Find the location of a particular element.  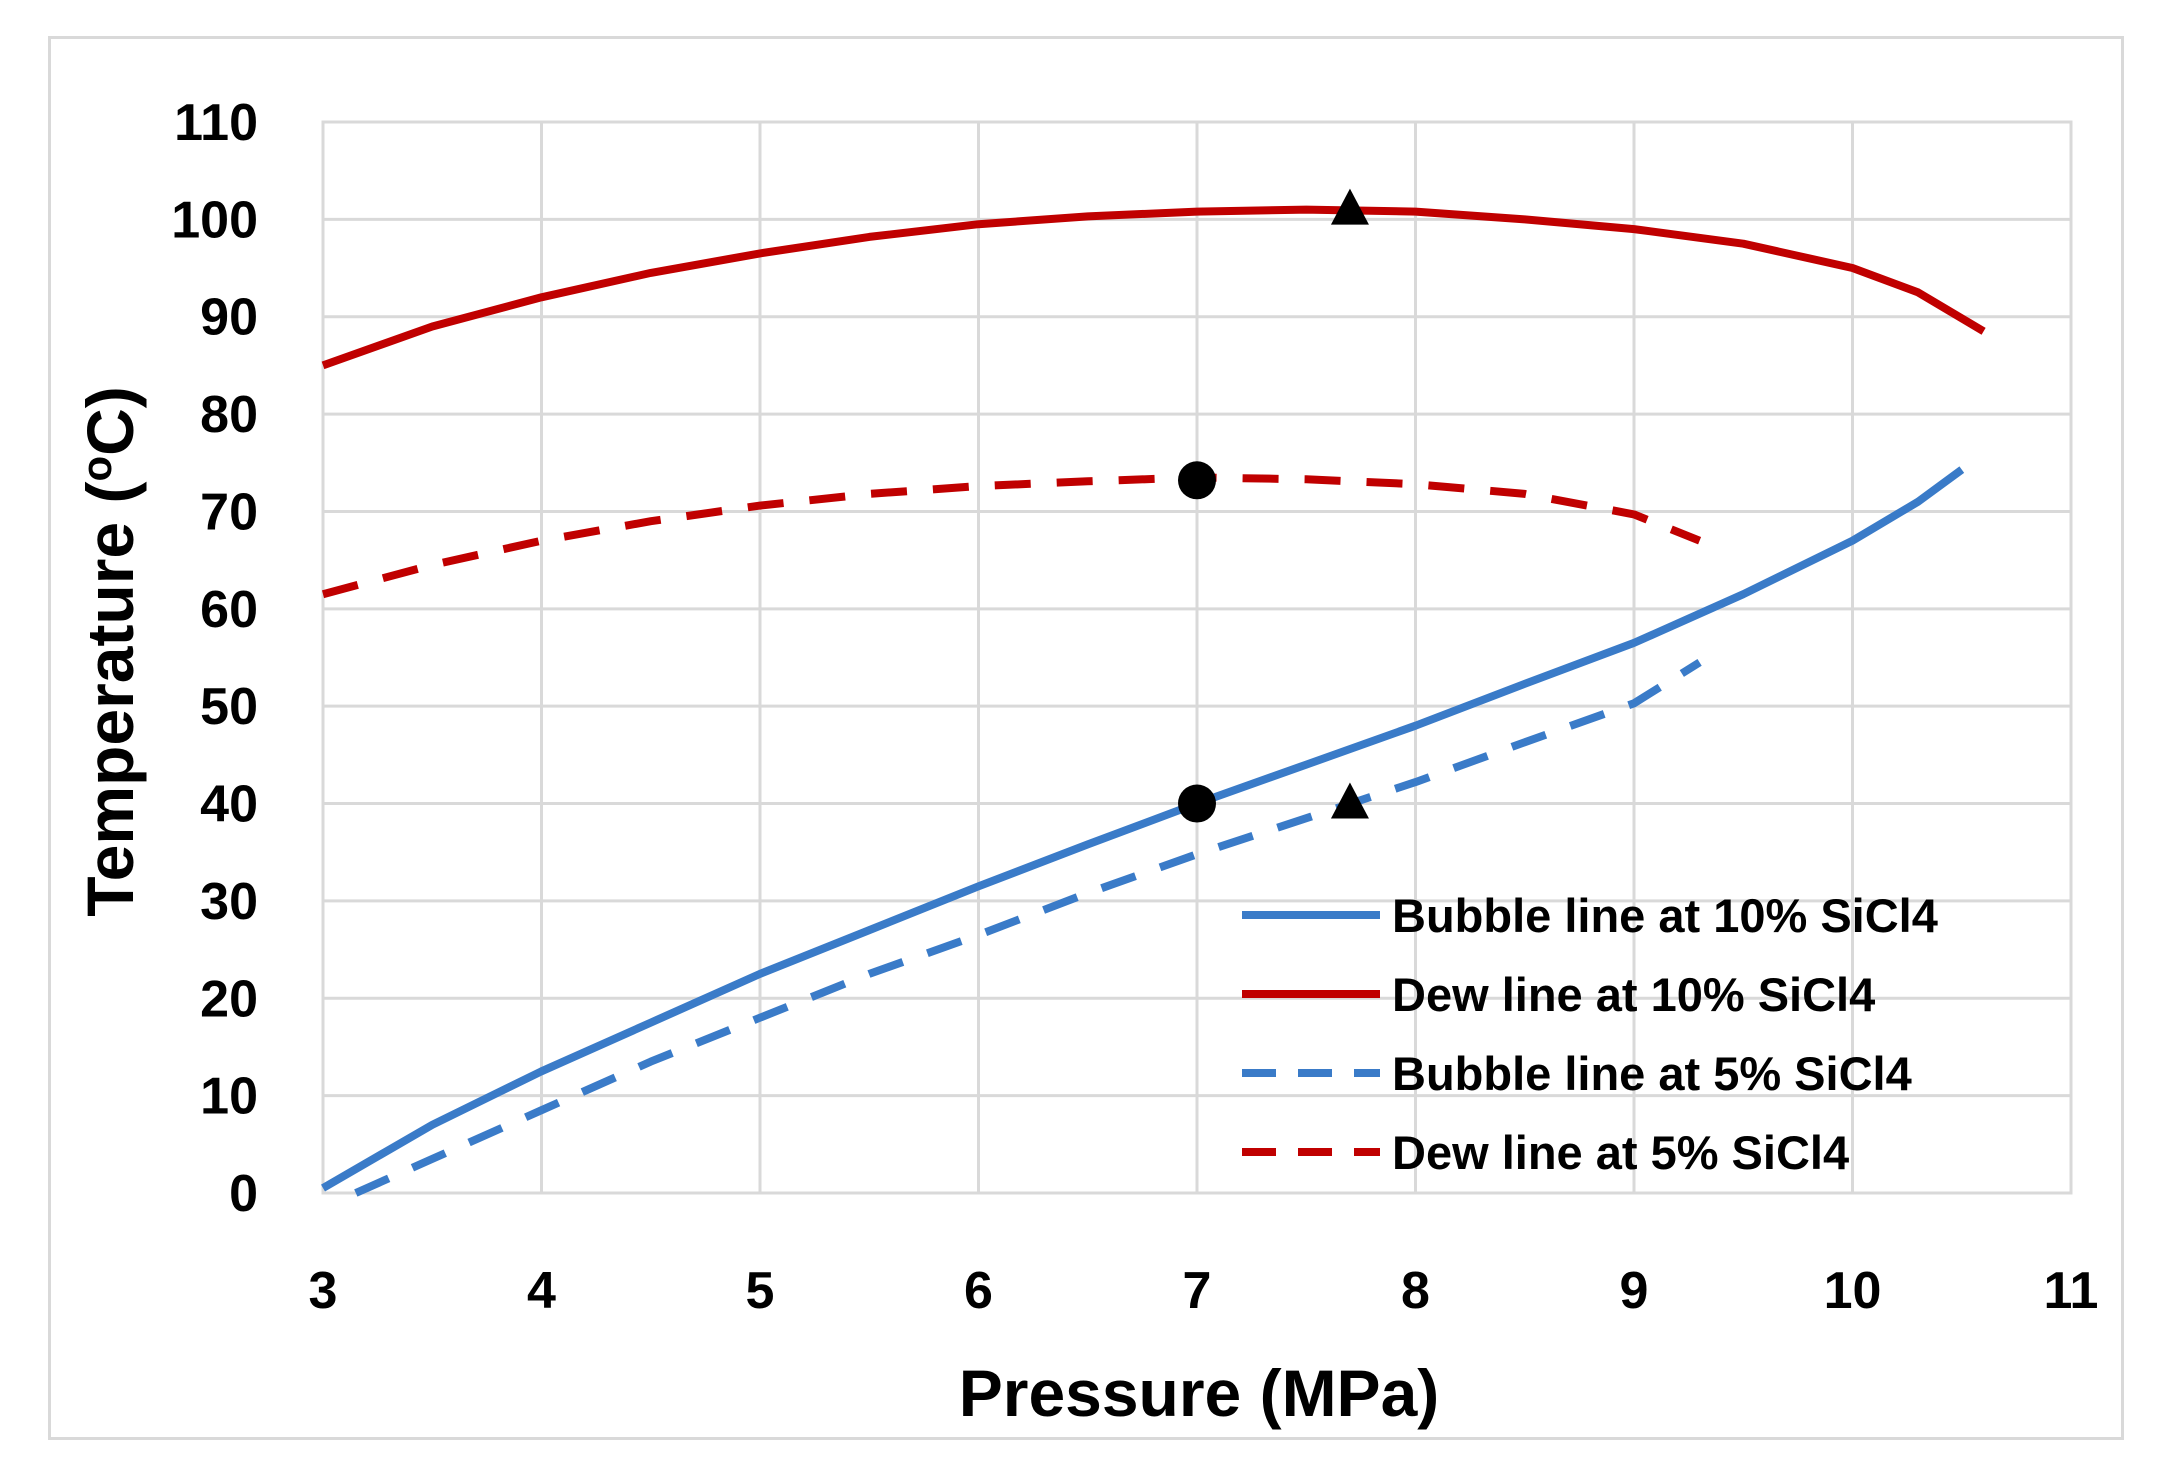

y-tick-label: 60 is located at coordinates (229, 610).